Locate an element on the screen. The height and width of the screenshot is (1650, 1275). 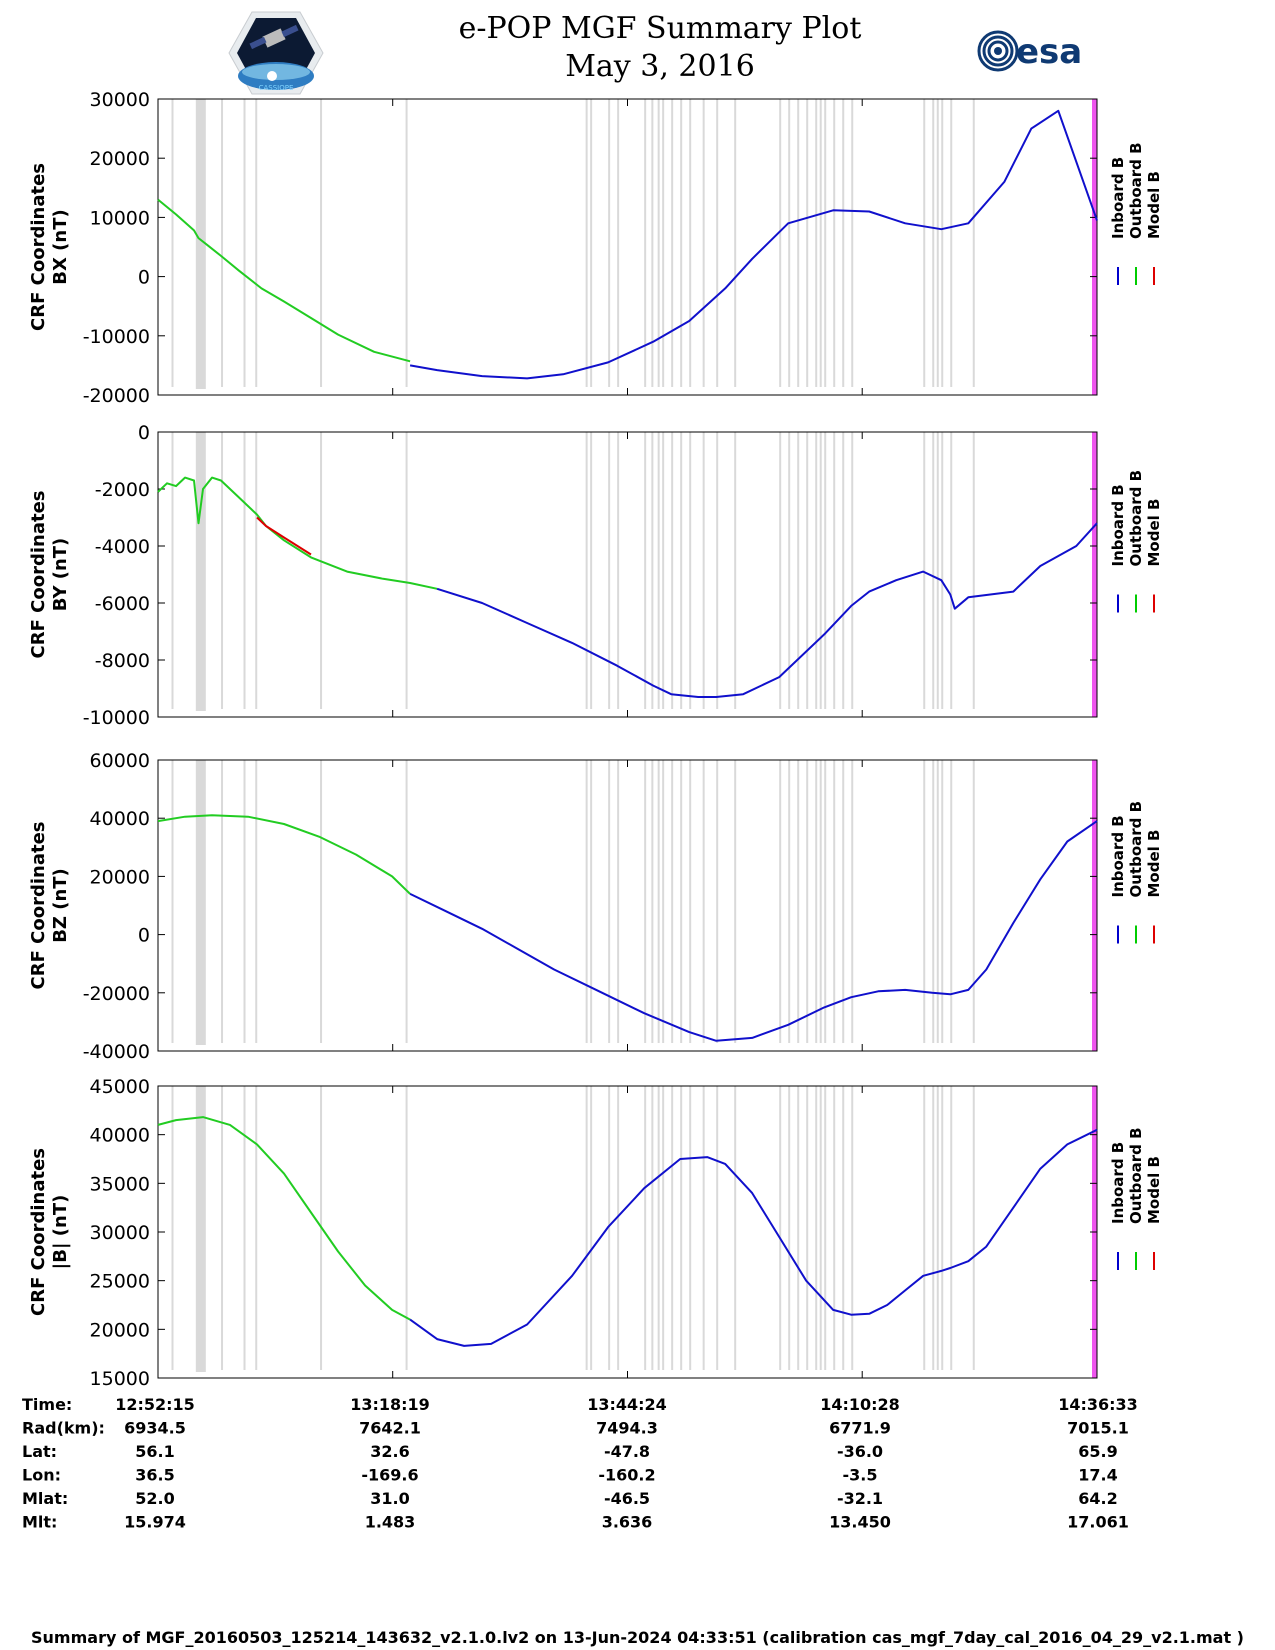
series-line-model-b is located at coordinates (284, 536).